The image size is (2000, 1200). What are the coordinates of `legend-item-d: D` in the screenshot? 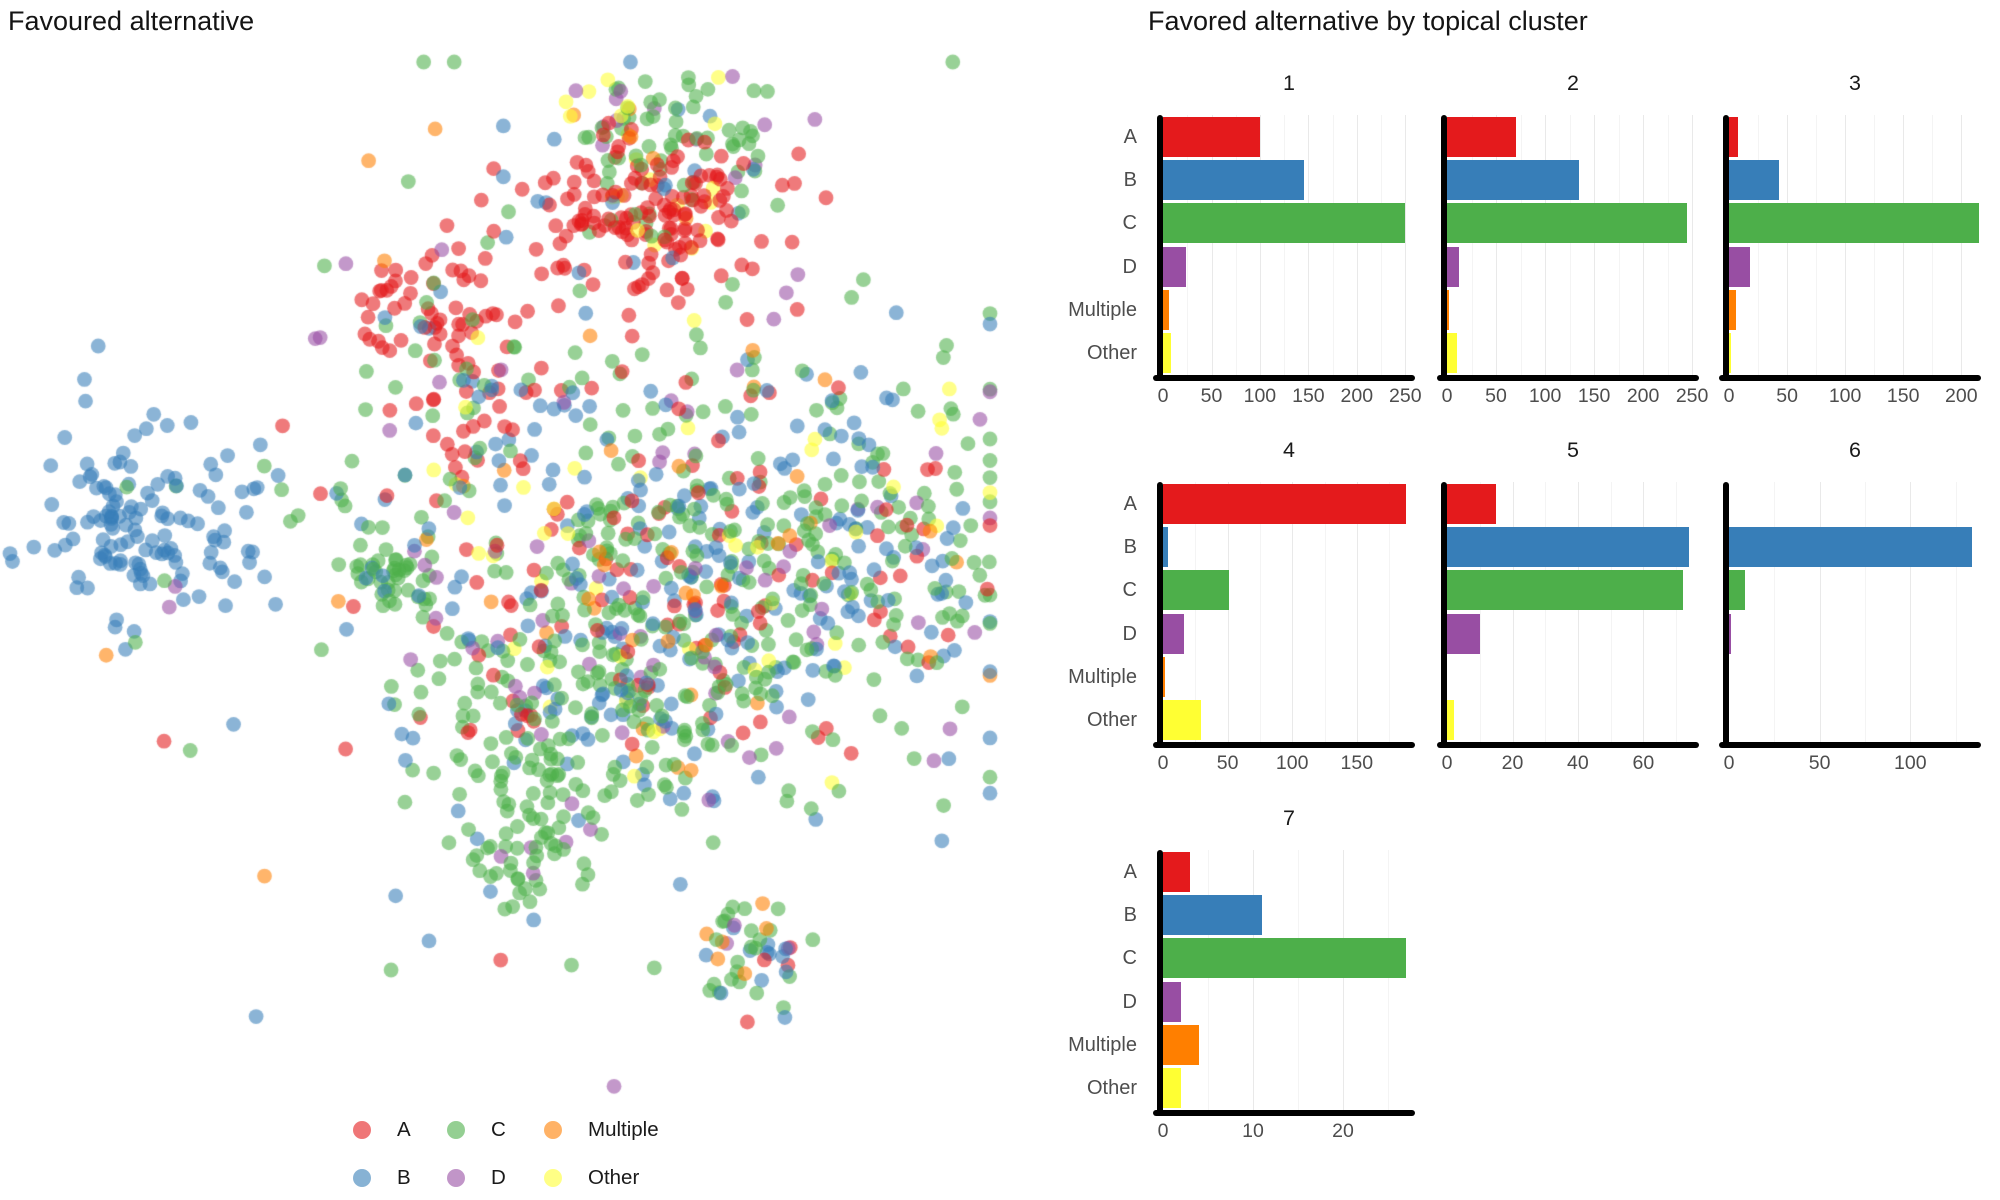 It's located at (476, 1178).